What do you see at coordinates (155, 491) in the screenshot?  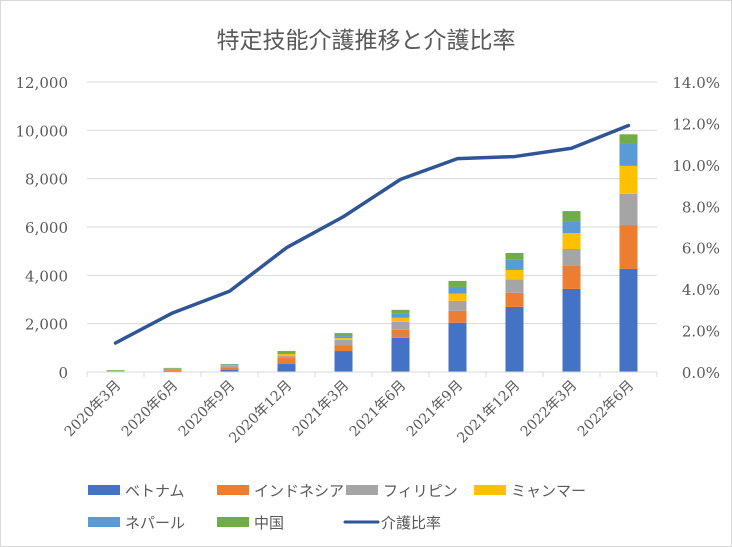 I see `legend-label: ベトナム` at bounding box center [155, 491].